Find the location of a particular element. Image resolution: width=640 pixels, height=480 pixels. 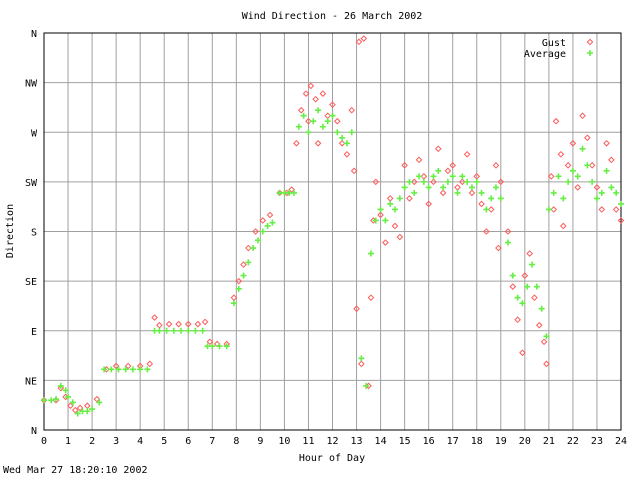

legend-gust-marker is located at coordinates (590, 42).